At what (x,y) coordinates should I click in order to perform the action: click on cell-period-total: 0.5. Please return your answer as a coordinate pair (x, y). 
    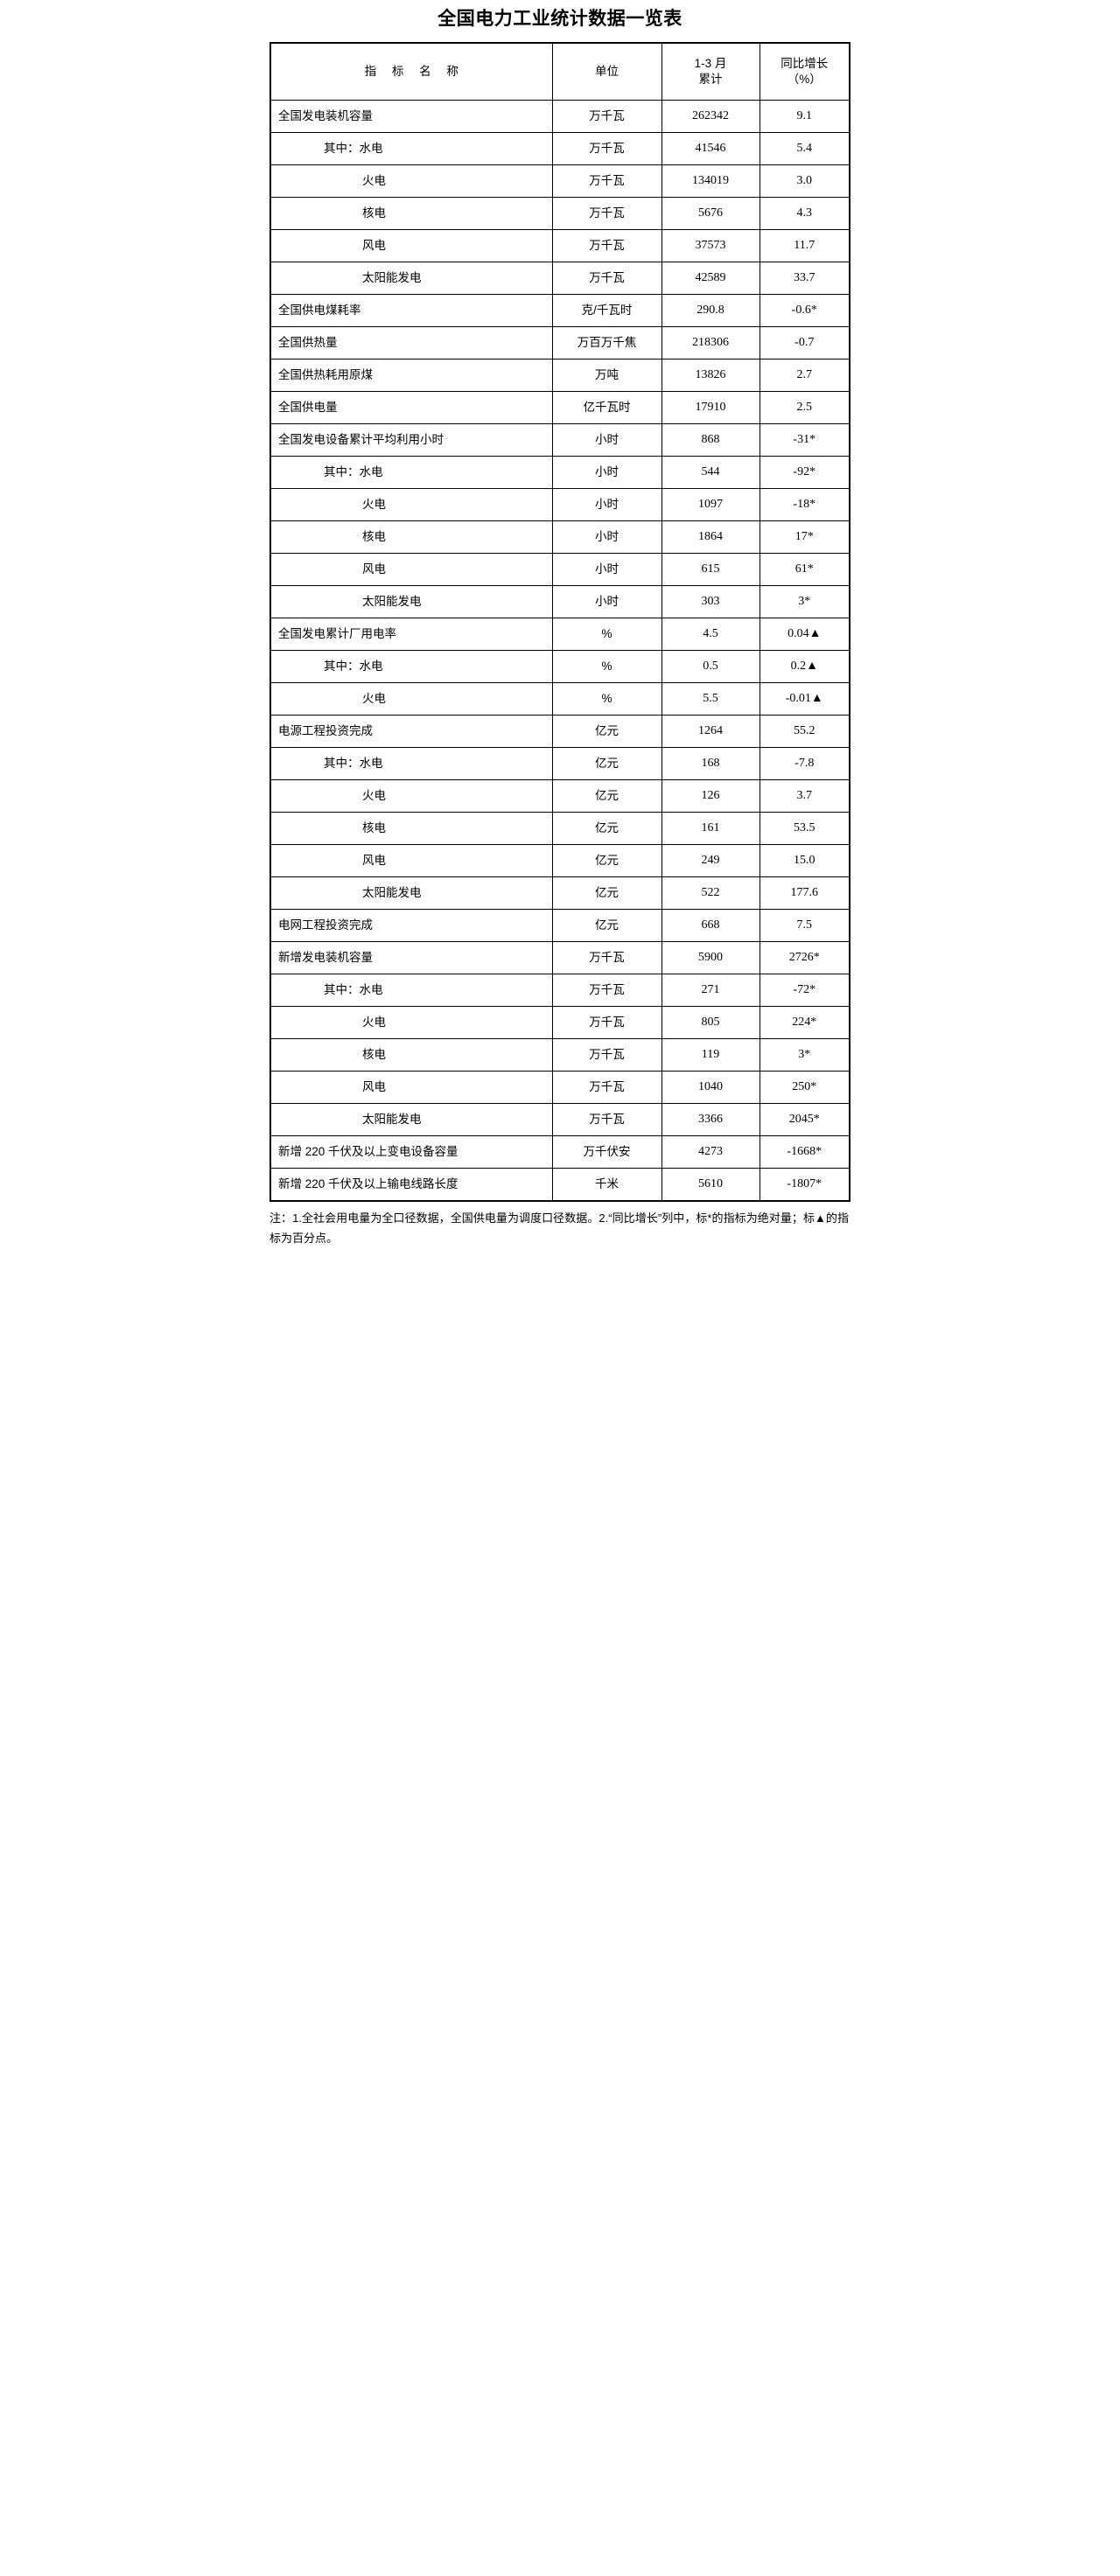
    Looking at the image, I should click on (710, 667).